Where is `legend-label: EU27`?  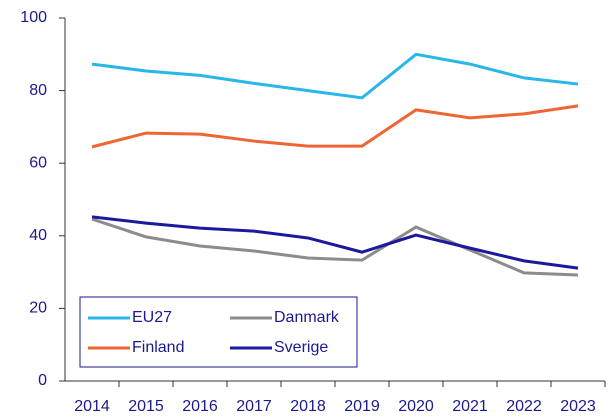
legend-label: EU27 is located at coordinates (152, 317).